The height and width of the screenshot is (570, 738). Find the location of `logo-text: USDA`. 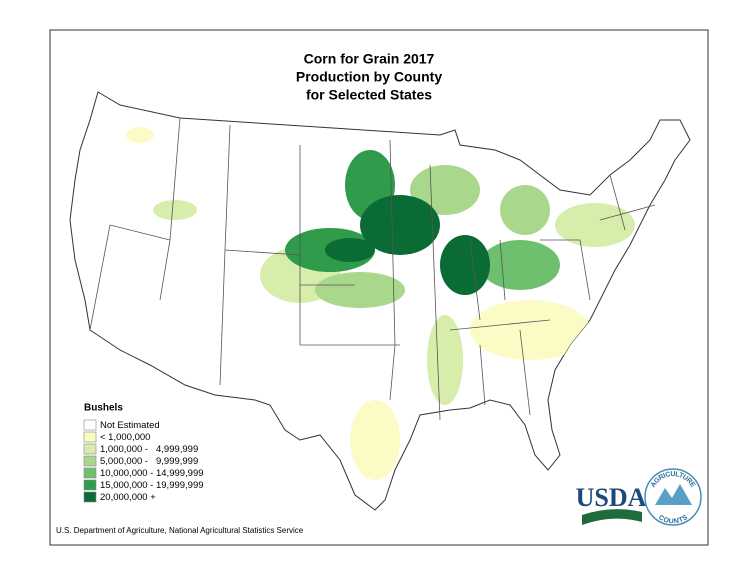

logo-text: USDA is located at coordinates (611, 497).